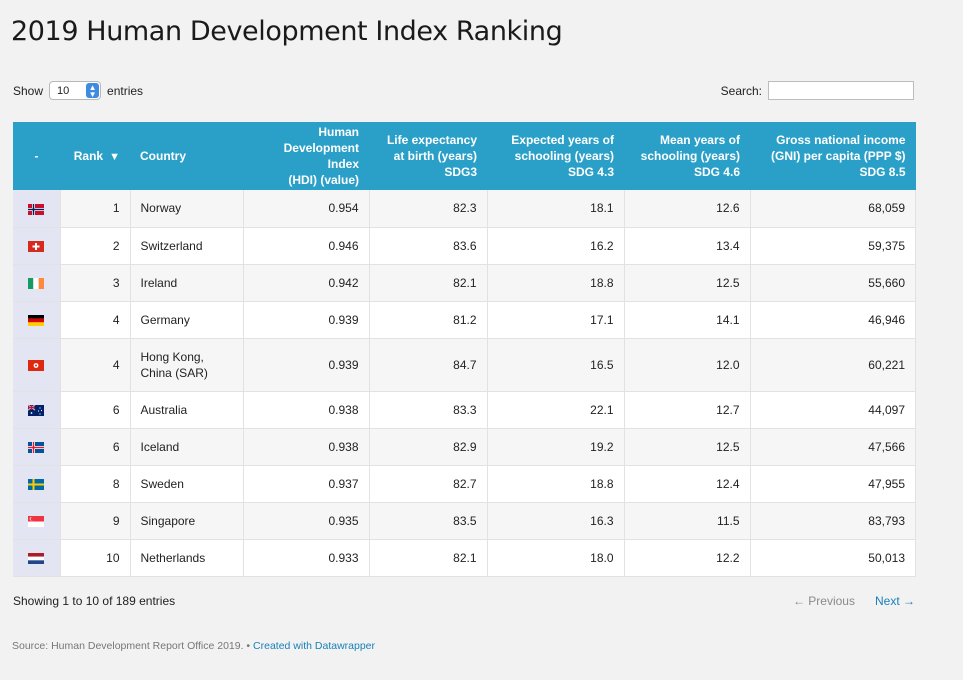 The image size is (963, 680). What do you see at coordinates (687, 447) in the screenshot?
I see `mean-schooling-cell: 12.5` at bounding box center [687, 447].